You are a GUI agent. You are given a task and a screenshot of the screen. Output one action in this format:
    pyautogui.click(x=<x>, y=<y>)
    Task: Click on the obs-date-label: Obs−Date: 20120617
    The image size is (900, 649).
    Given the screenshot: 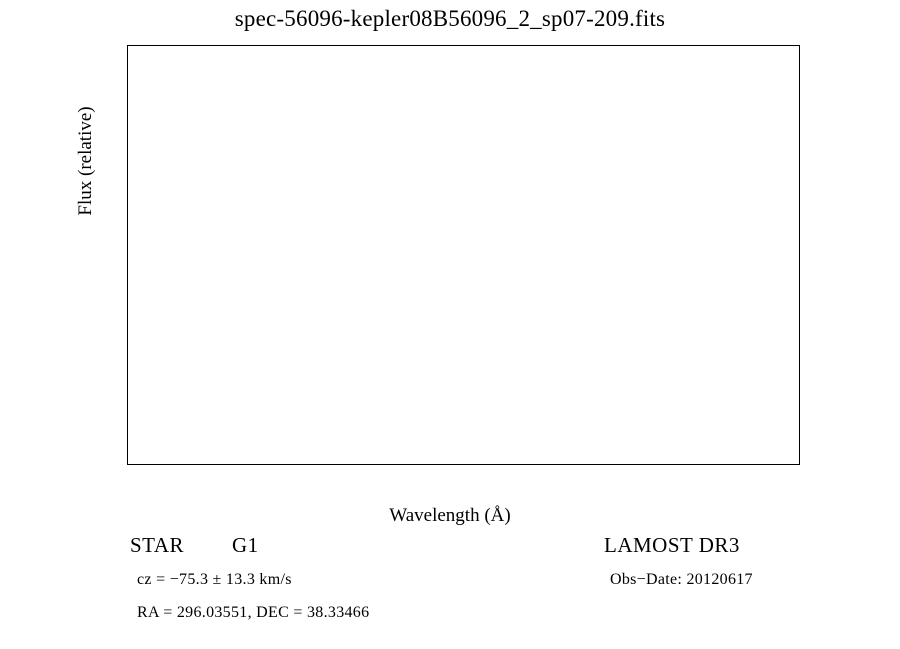 What is the action you would take?
    pyautogui.click(x=681, y=579)
    